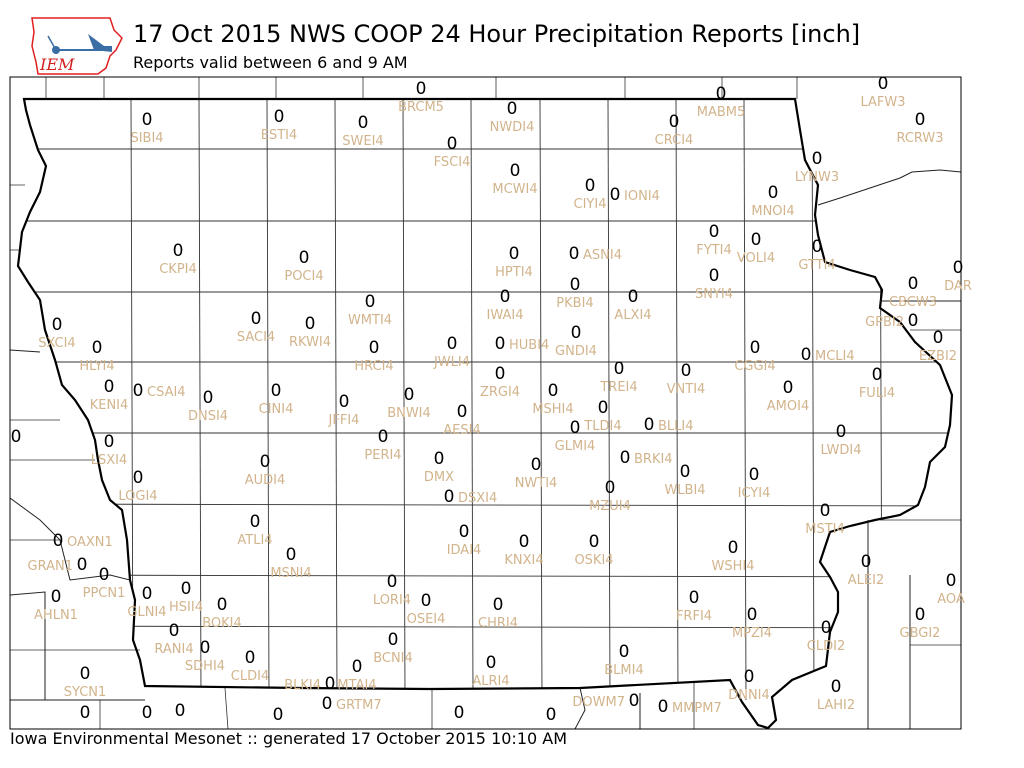 The image size is (1024, 768). I want to click on station-label: SIBI4, so click(146, 138).